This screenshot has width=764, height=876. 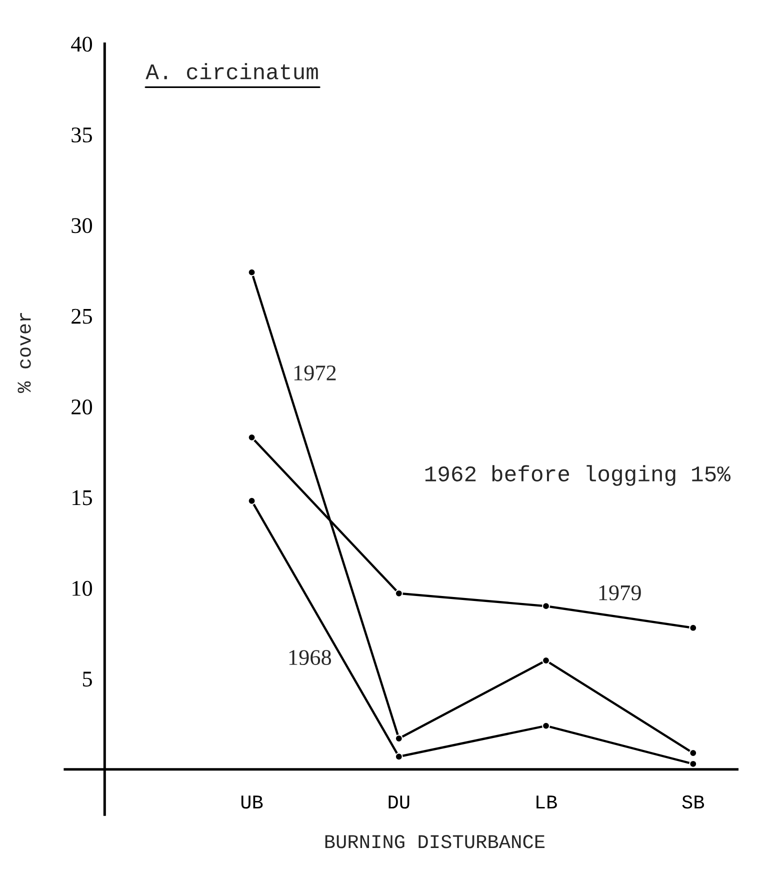 What do you see at coordinates (81, 44) in the screenshot?
I see `y-tick-label: 40` at bounding box center [81, 44].